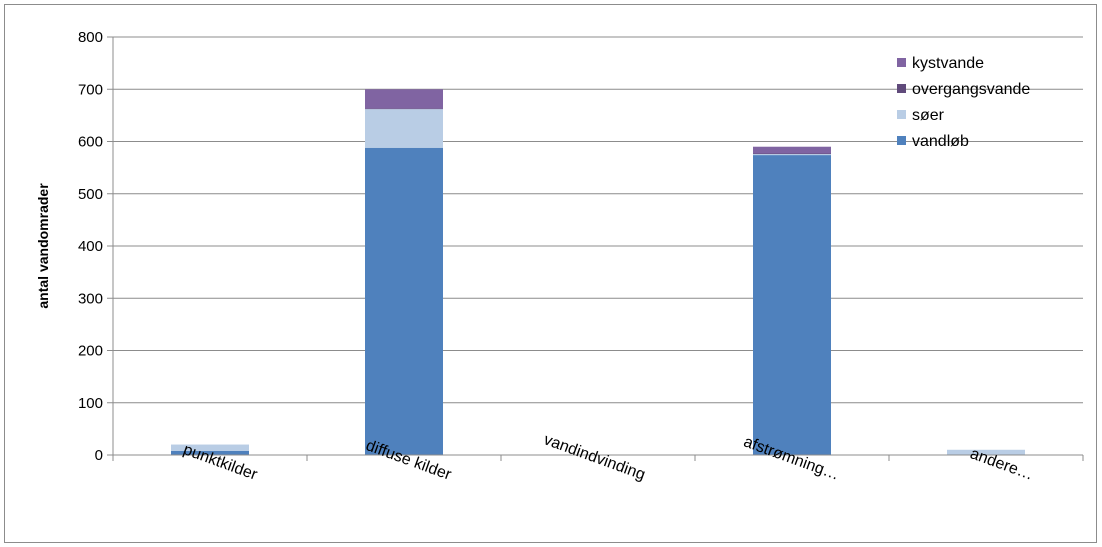  What do you see at coordinates (99, 455) in the screenshot?
I see `y-tick-label: 0` at bounding box center [99, 455].